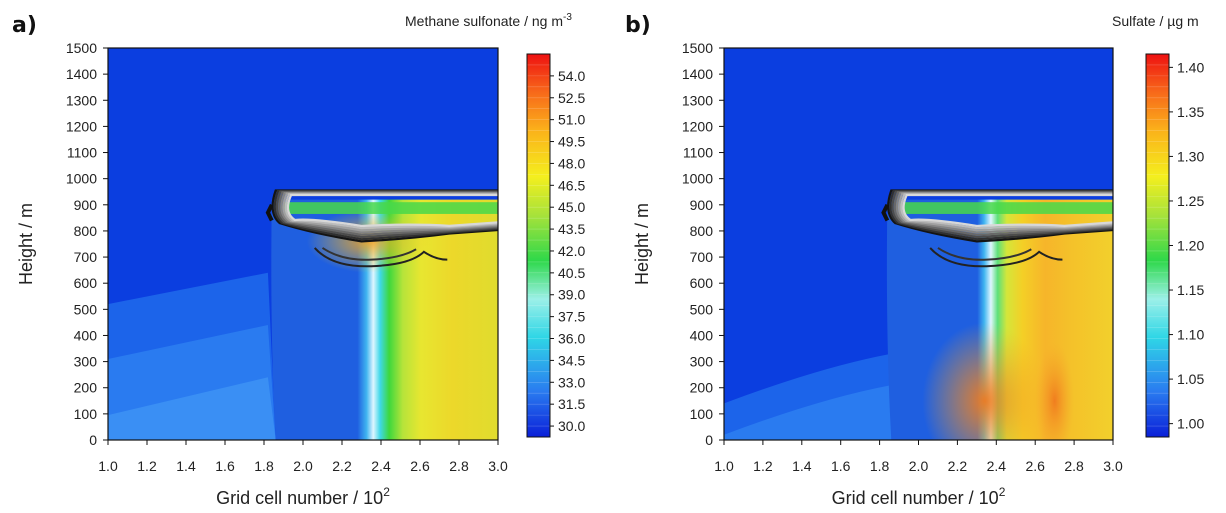  What do you see at coordinates (498, 466) in the screenshot?
I see `x-tick-label: 3.0` at bounding box center [498, 466].